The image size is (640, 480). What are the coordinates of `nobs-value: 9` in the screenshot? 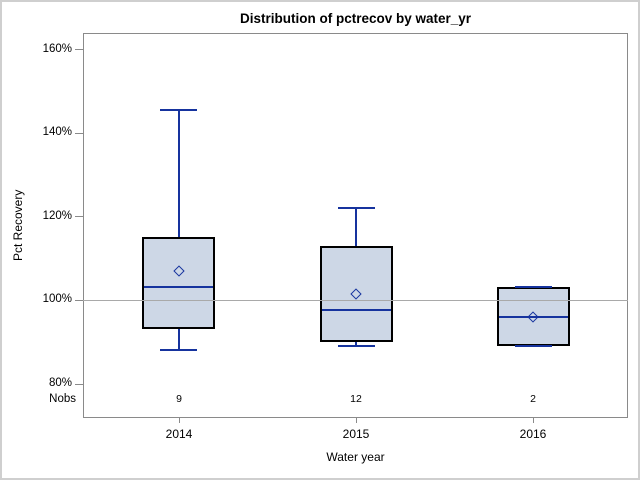 It's located at (179, 399).